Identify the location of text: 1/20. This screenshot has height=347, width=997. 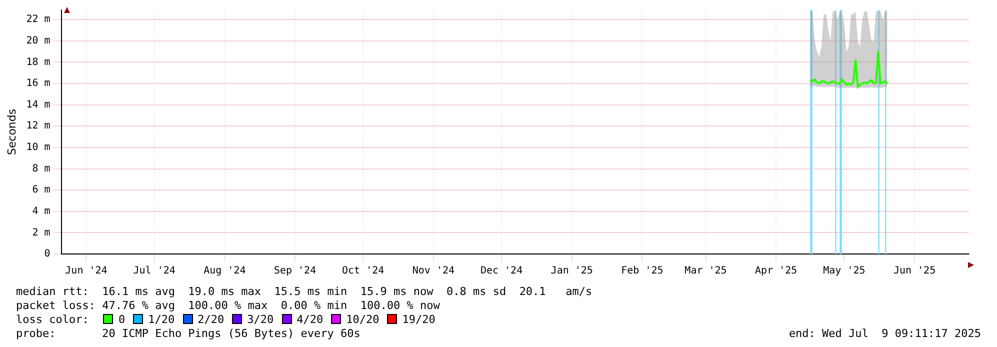
(161, 319).